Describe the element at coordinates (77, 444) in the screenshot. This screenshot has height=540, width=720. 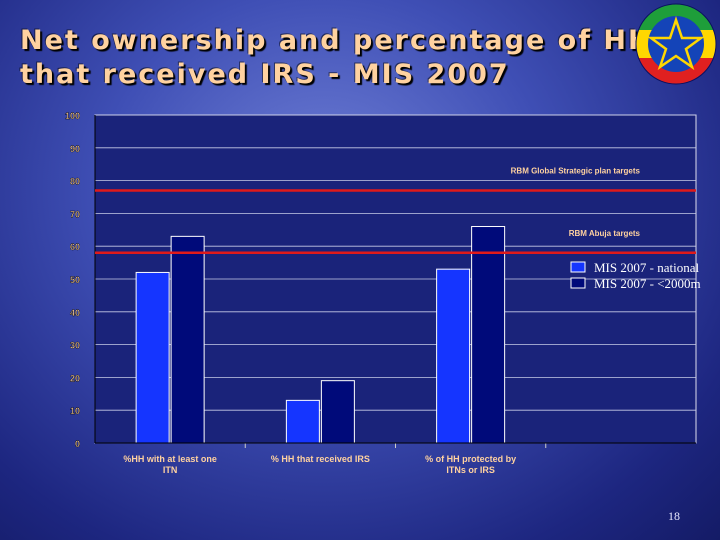
I see `y-tick-label: 0` at that location.